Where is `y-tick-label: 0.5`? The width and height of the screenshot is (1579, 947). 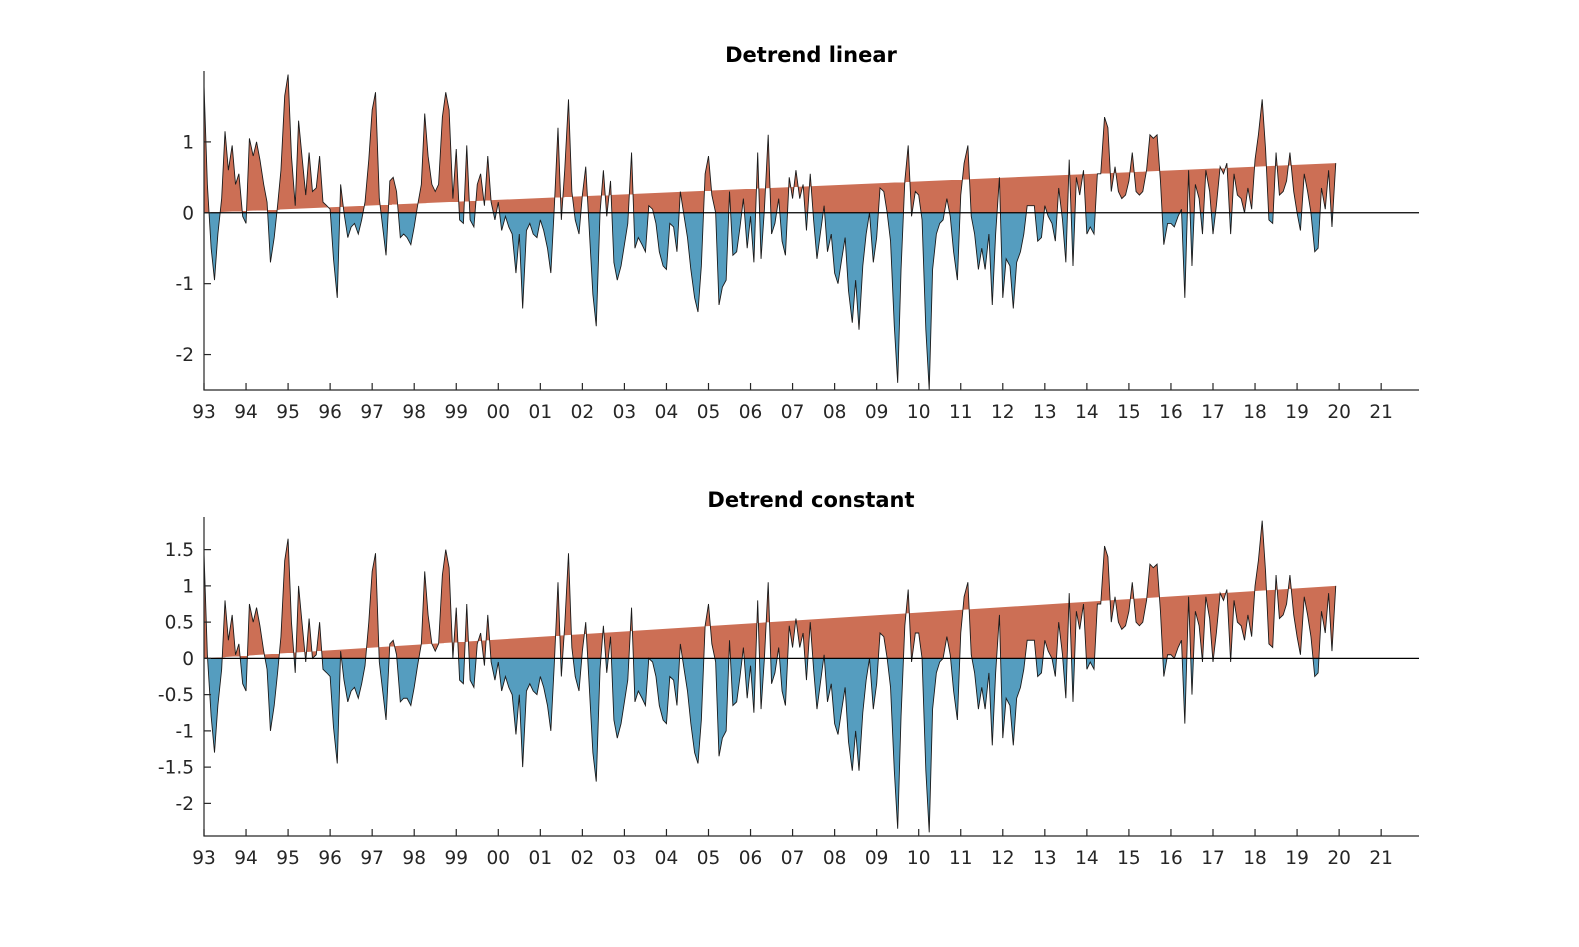
y-tick-label: 0.5 is located at coordinates (179, 623).